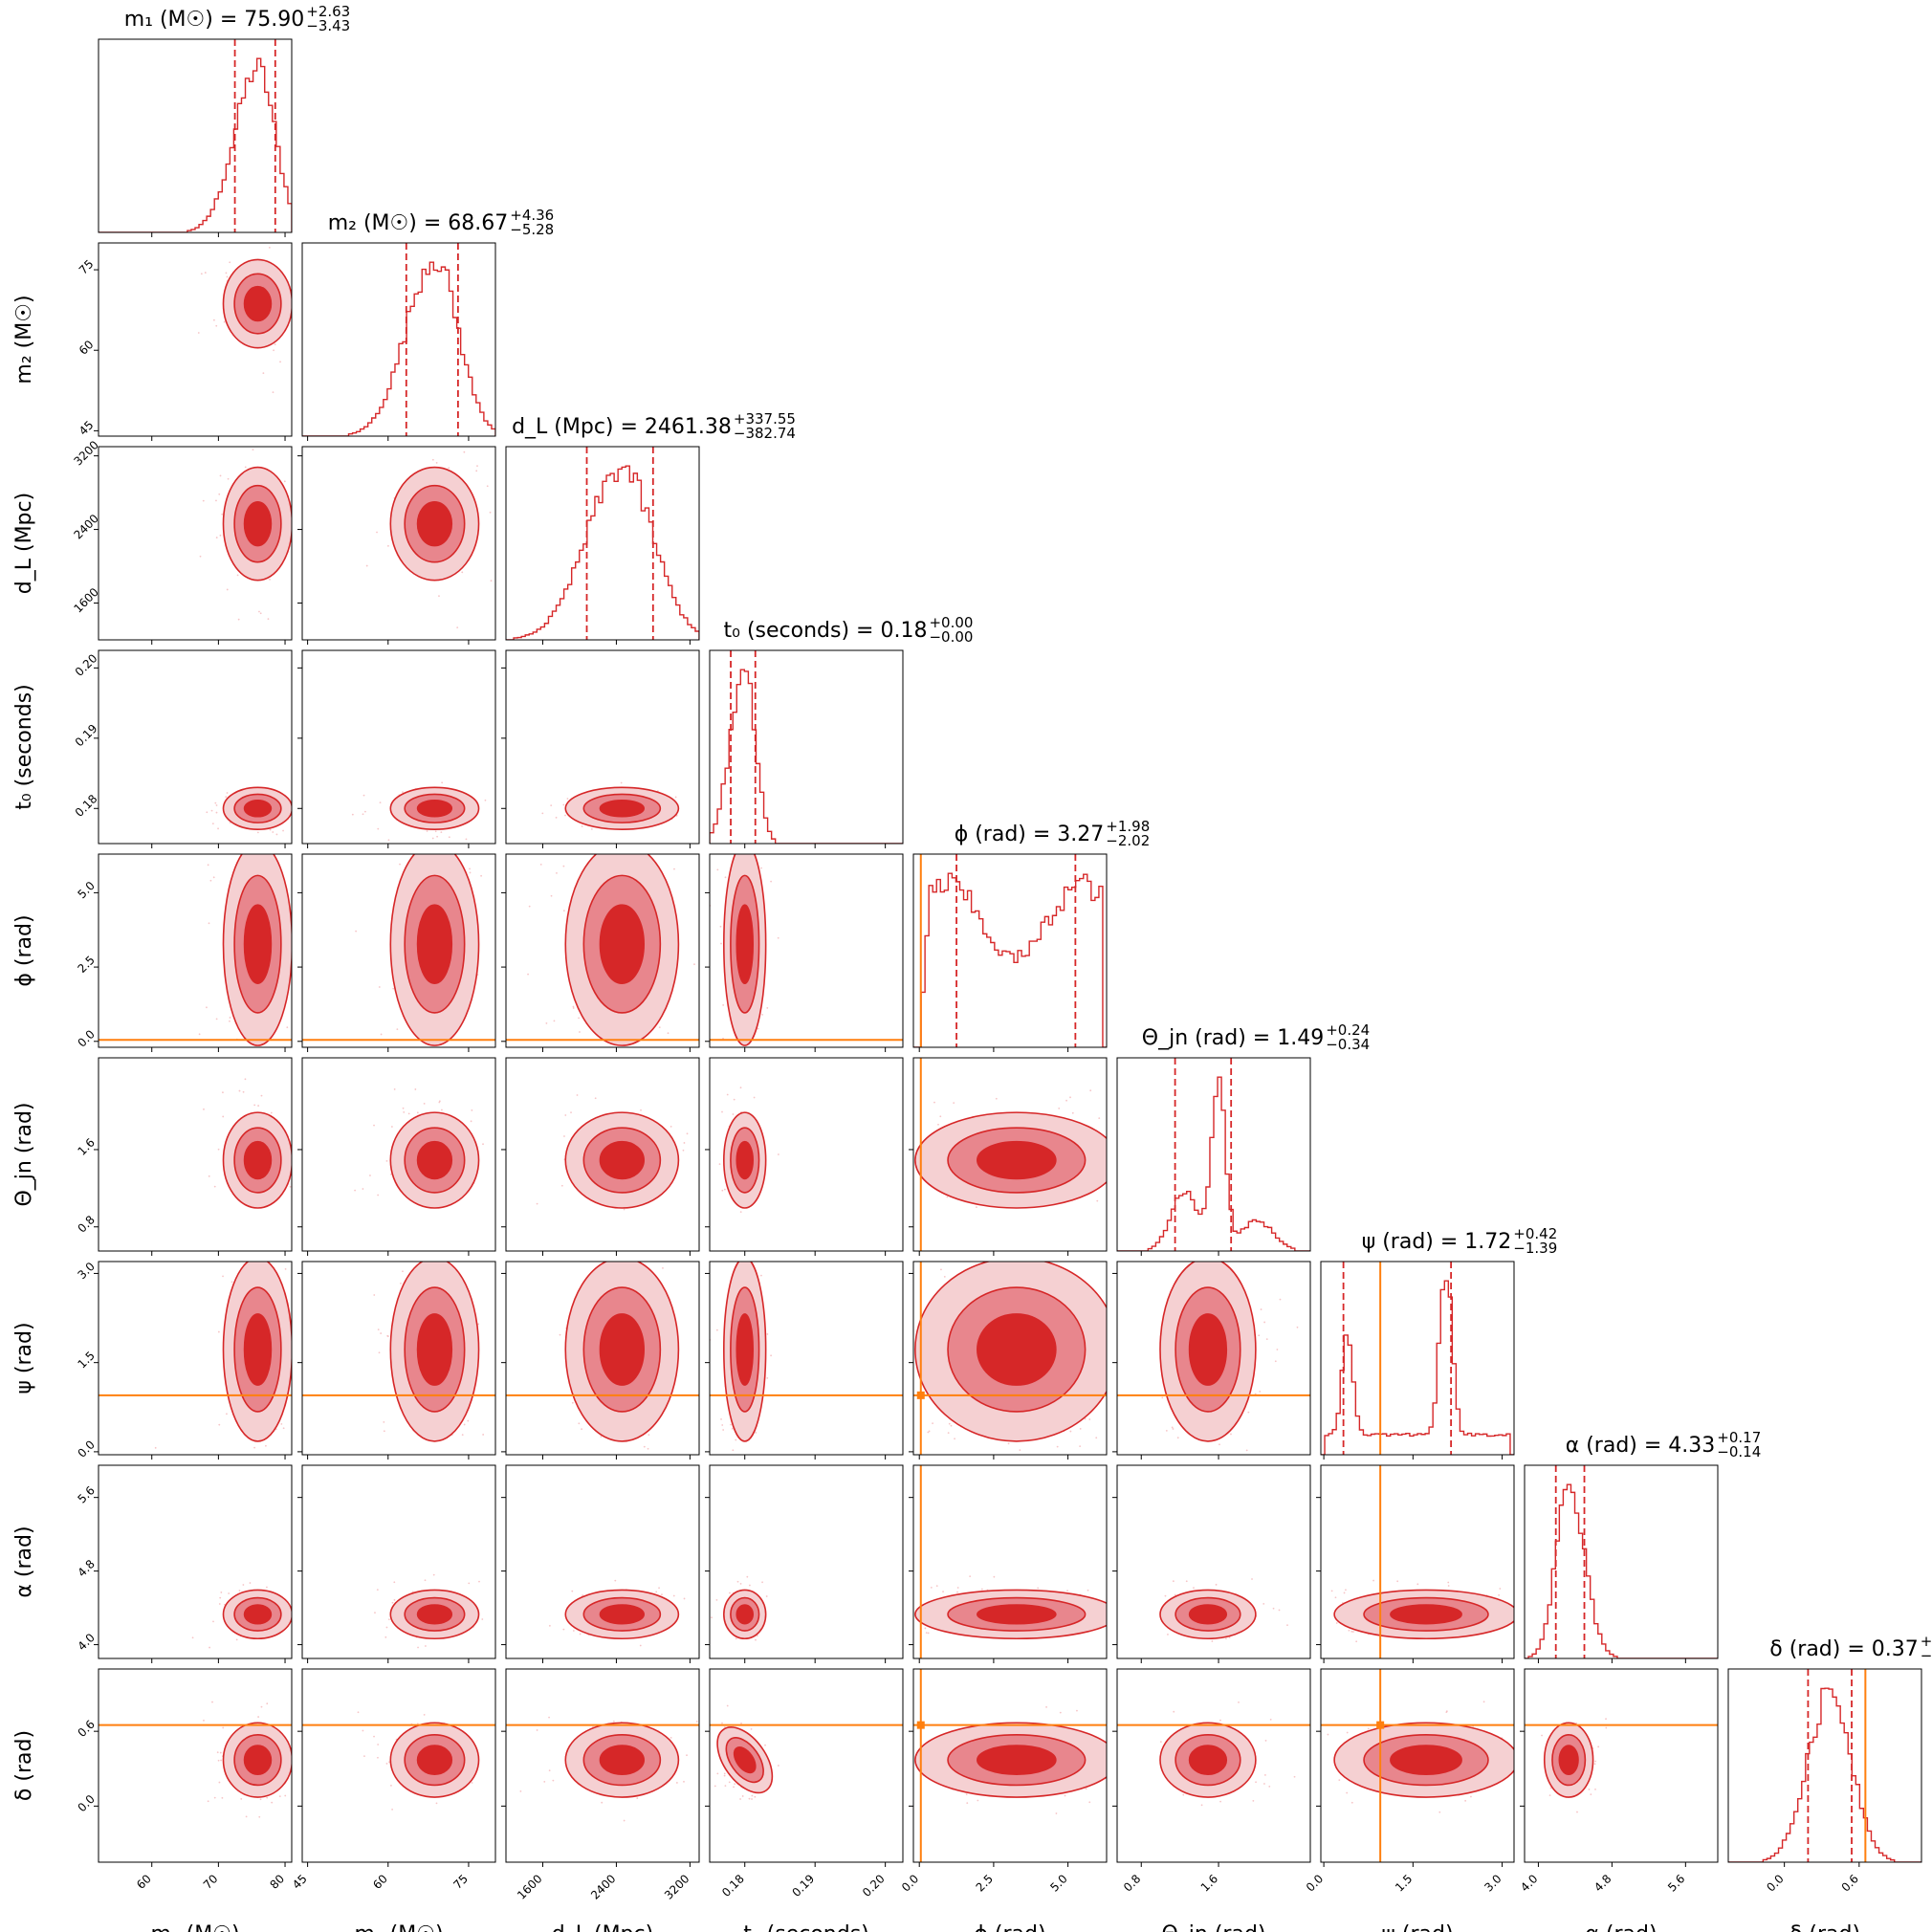  I want to click on y-tick-label-phi: 2.5, so click(86, 965).